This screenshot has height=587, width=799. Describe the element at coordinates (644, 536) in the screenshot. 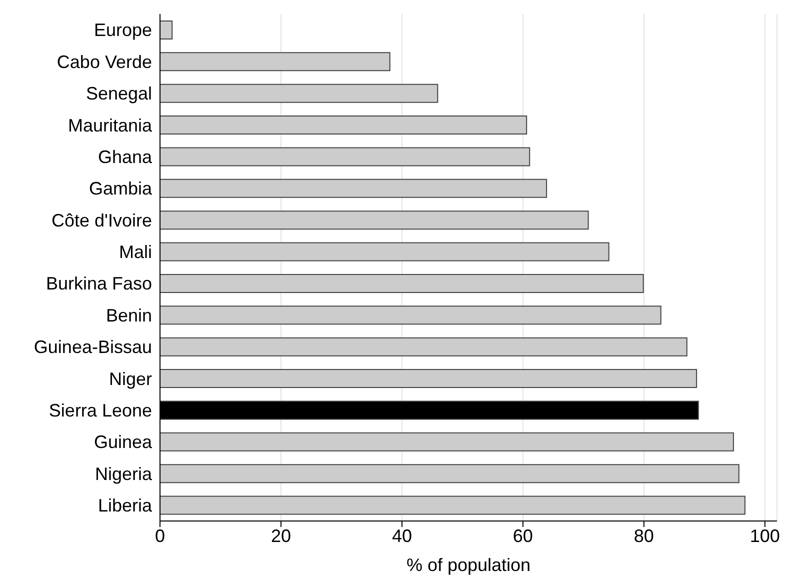

I see `x-tick-label: 80` at that location.